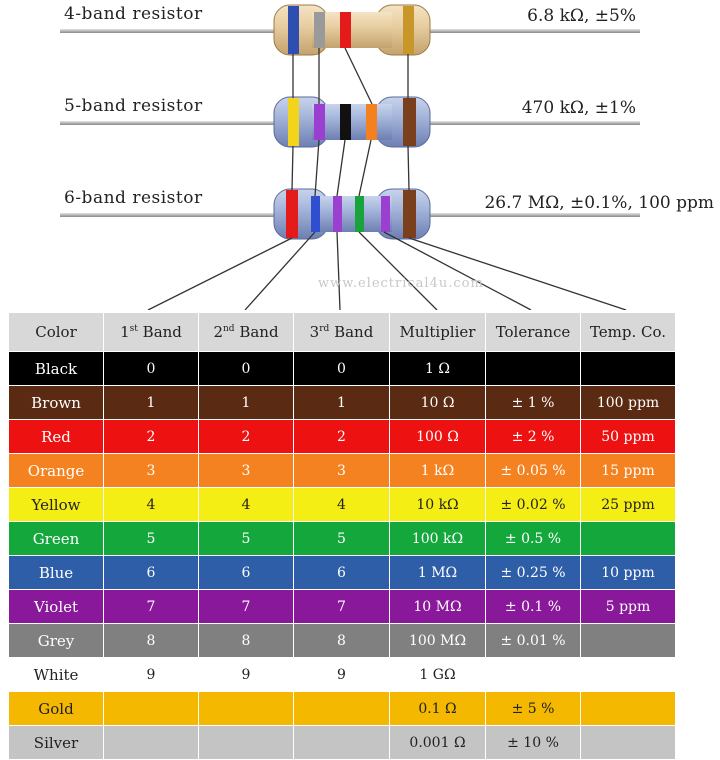 The height and width of the screenshot is (760, 720). Describe the element at coordinates (342, 572) in the screenshot. I see `table-row: Blue 6 6 6 1 MΩ ± 0.25 % 10 ppm` at that location.